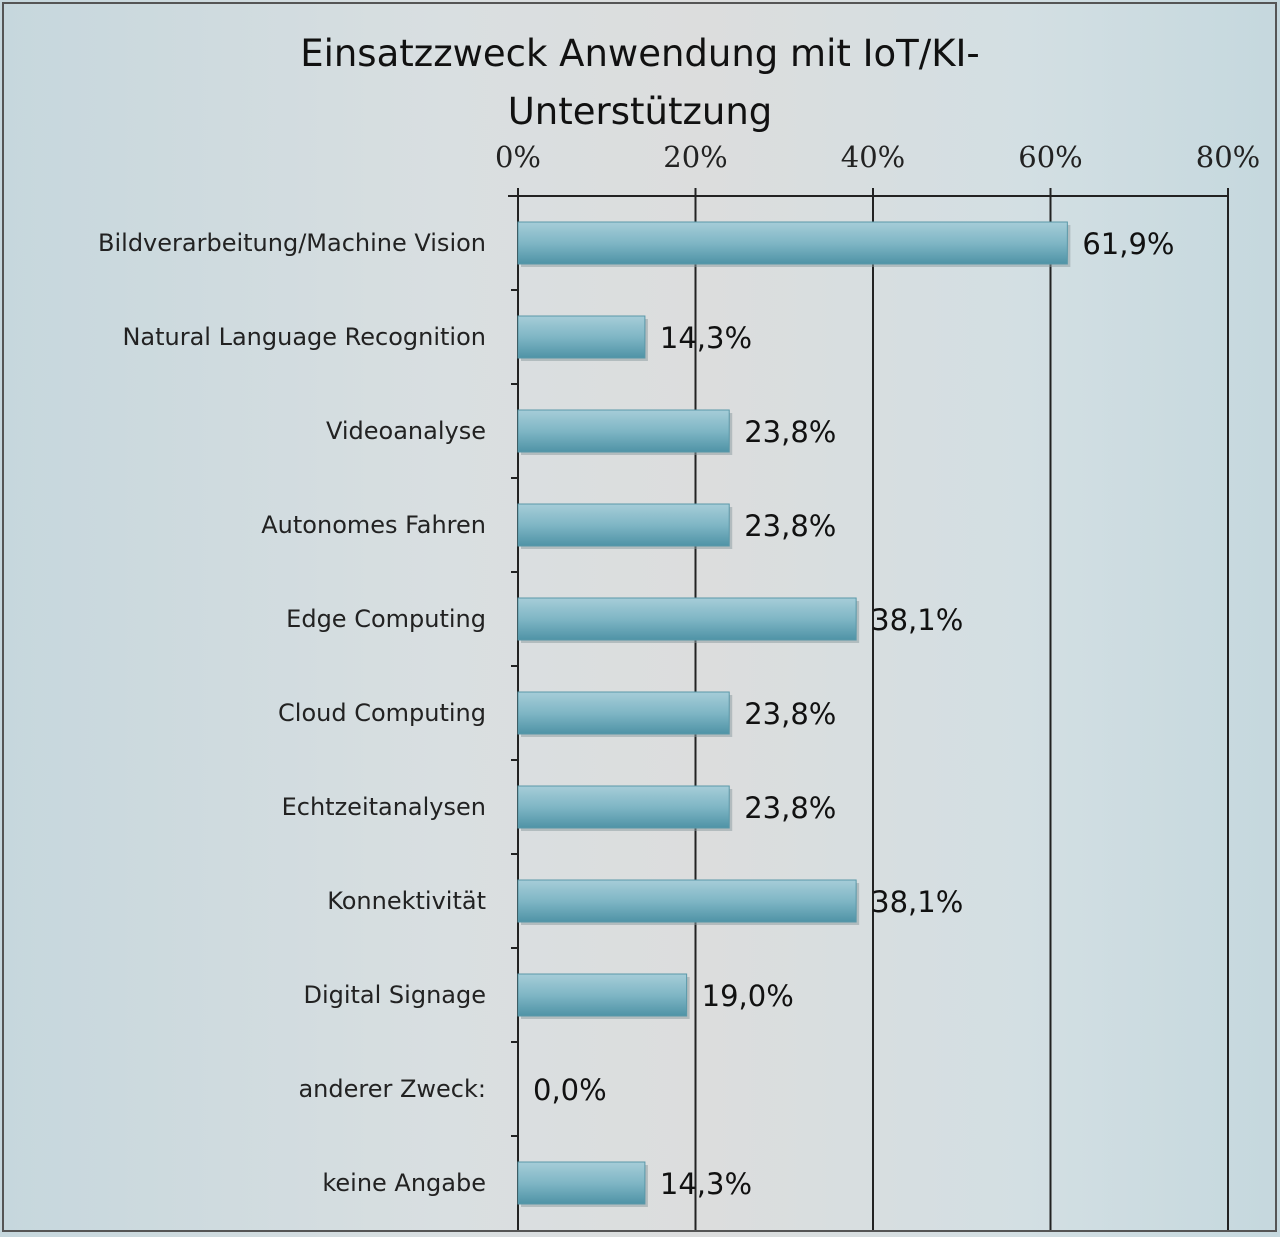 This screenshot has height=1237, width=1280. Describe the element at coordinates (382, 713) in the screenshot. I see `category-label: Cloud Computing` at that location.